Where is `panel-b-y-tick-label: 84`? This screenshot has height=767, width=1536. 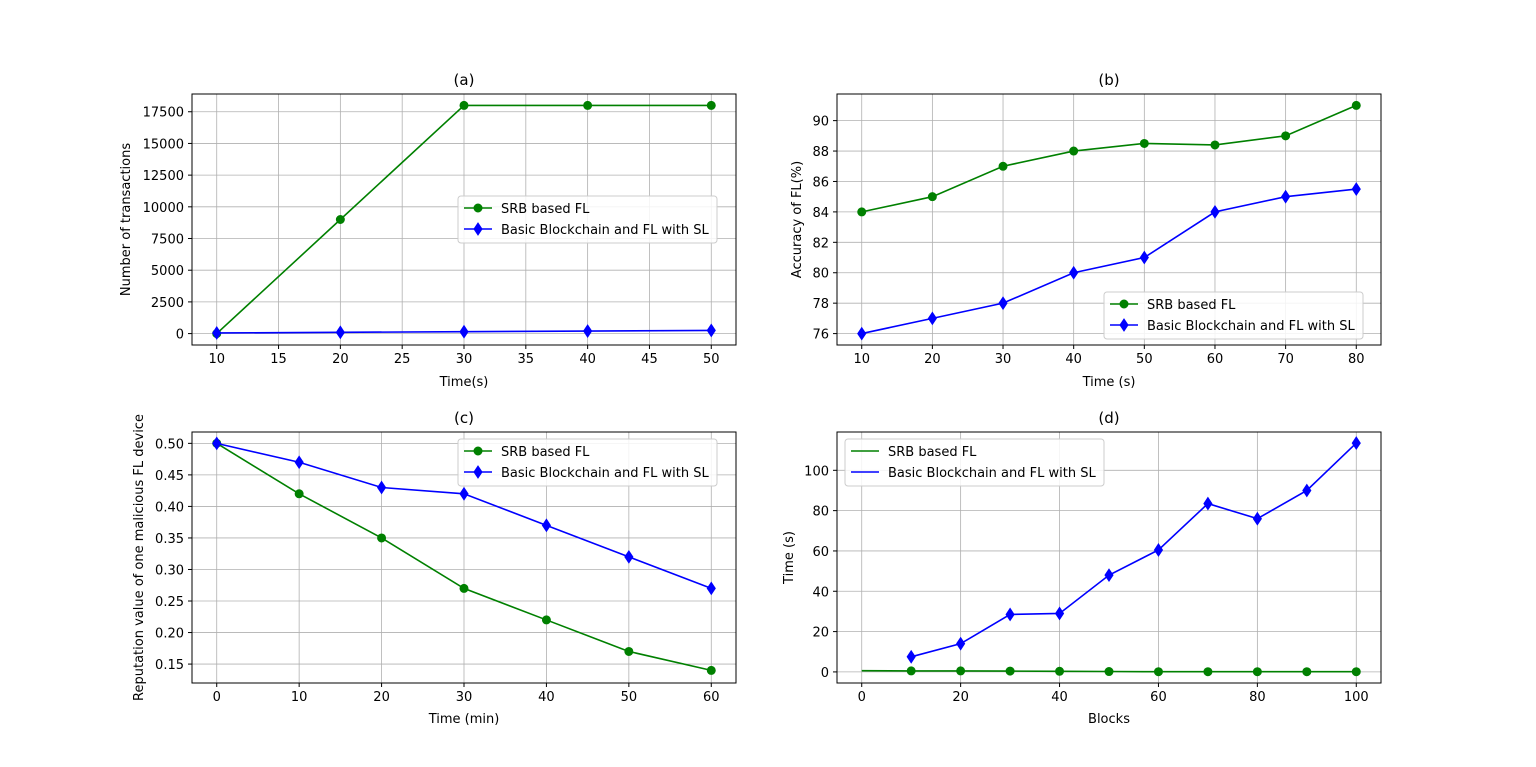
panel-b-y-tick-label: 84 is located at coordinates (820, 213).